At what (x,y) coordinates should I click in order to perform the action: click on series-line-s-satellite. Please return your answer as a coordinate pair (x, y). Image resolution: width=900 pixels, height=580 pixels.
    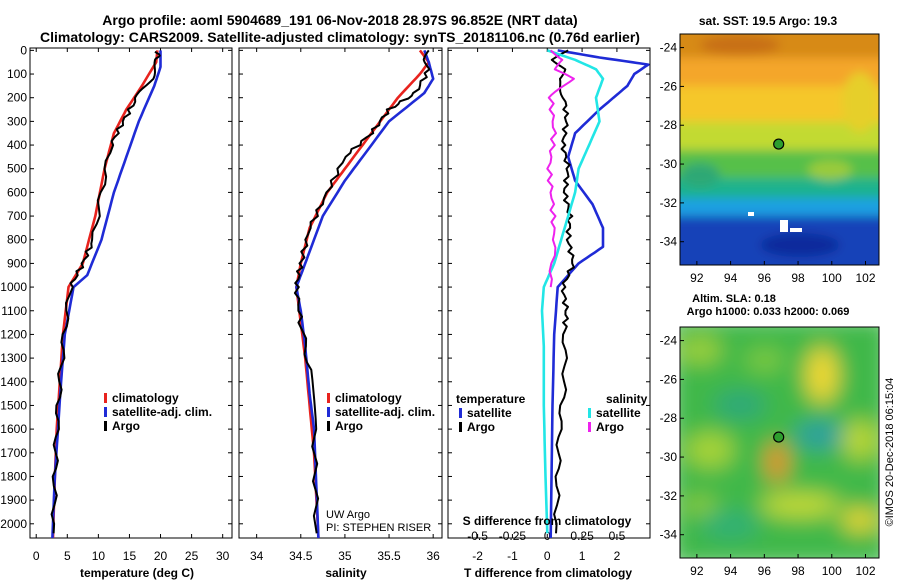
    Looking at the image, I should click on (572, 291).